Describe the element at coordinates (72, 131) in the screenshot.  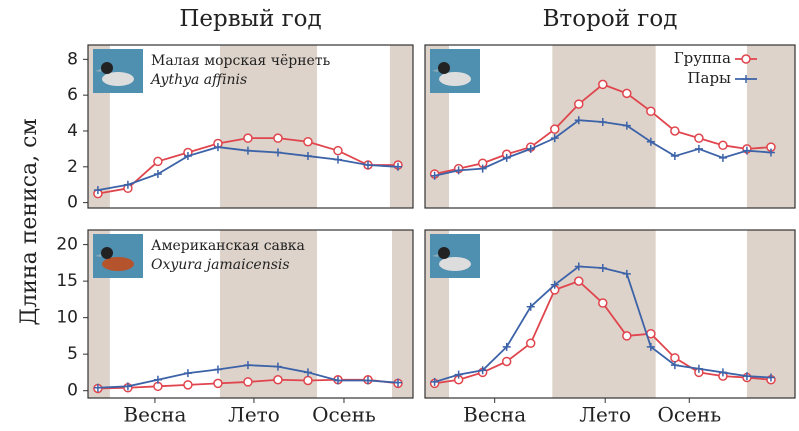
I see `y-tick-label: 4` at that location.